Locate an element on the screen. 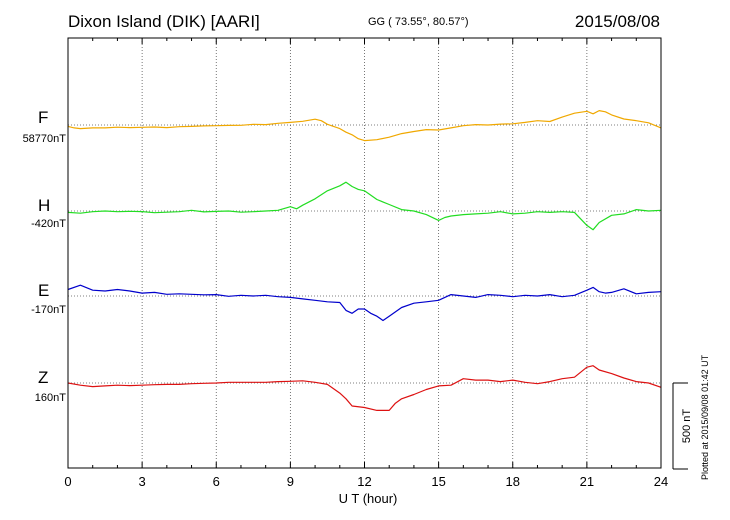 This screenshot has height=520, width=730. trace-line-h is located at coordinates (364, 206).